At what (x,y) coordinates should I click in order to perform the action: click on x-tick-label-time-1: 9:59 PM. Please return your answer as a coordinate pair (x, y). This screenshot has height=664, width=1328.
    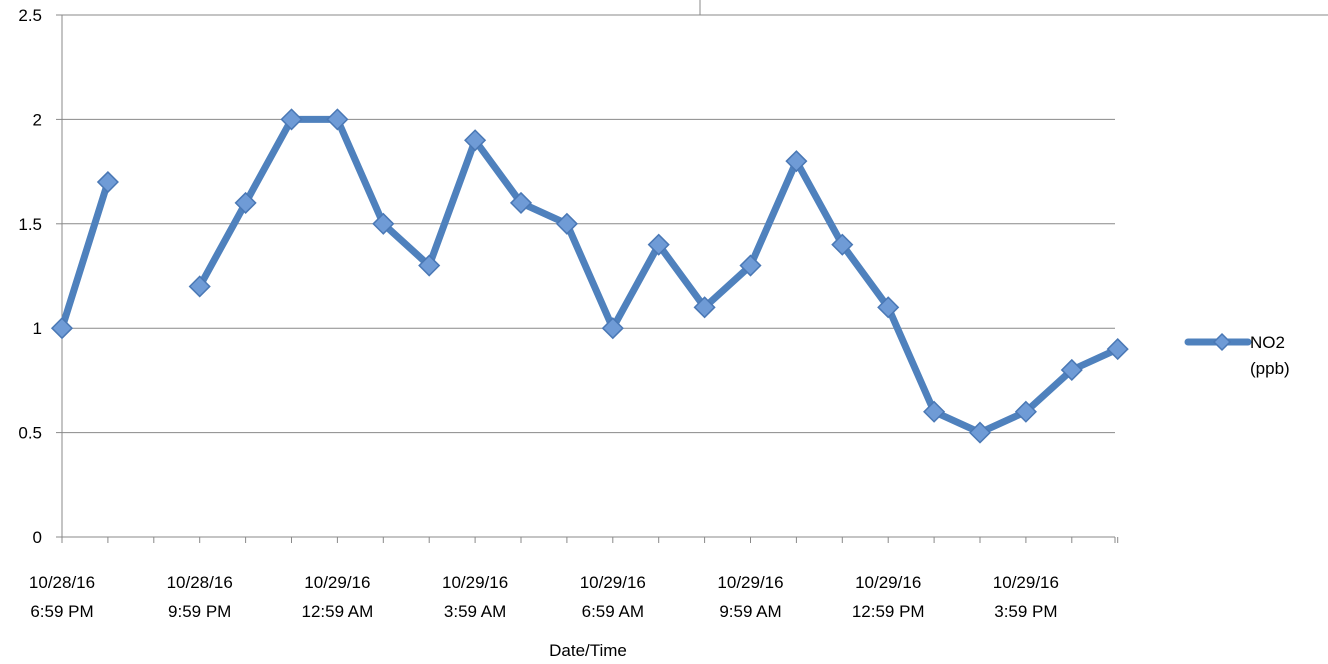
    Looking at the image, I should click on (199, 611).